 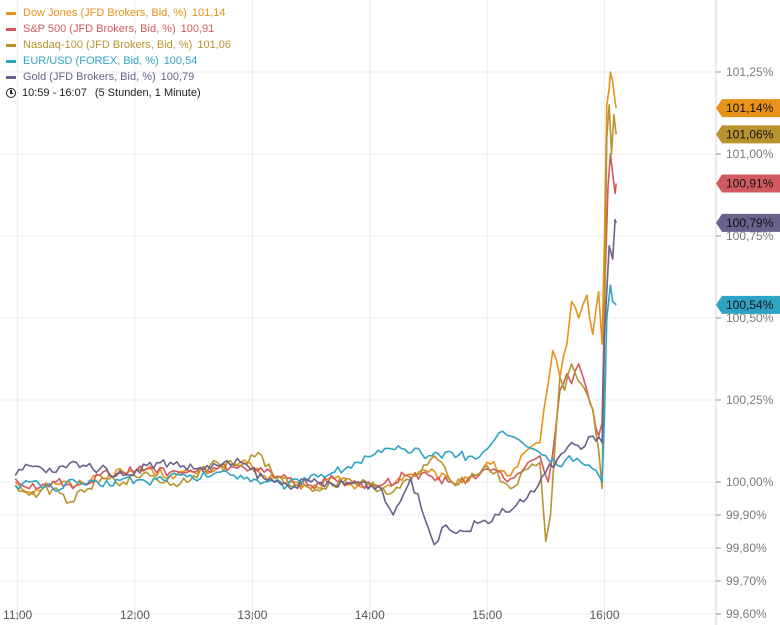 What do you see at coordinates (197, 29) in the screenshot?
I see `legend-value: 100,91` at bounding box center [197, 29].